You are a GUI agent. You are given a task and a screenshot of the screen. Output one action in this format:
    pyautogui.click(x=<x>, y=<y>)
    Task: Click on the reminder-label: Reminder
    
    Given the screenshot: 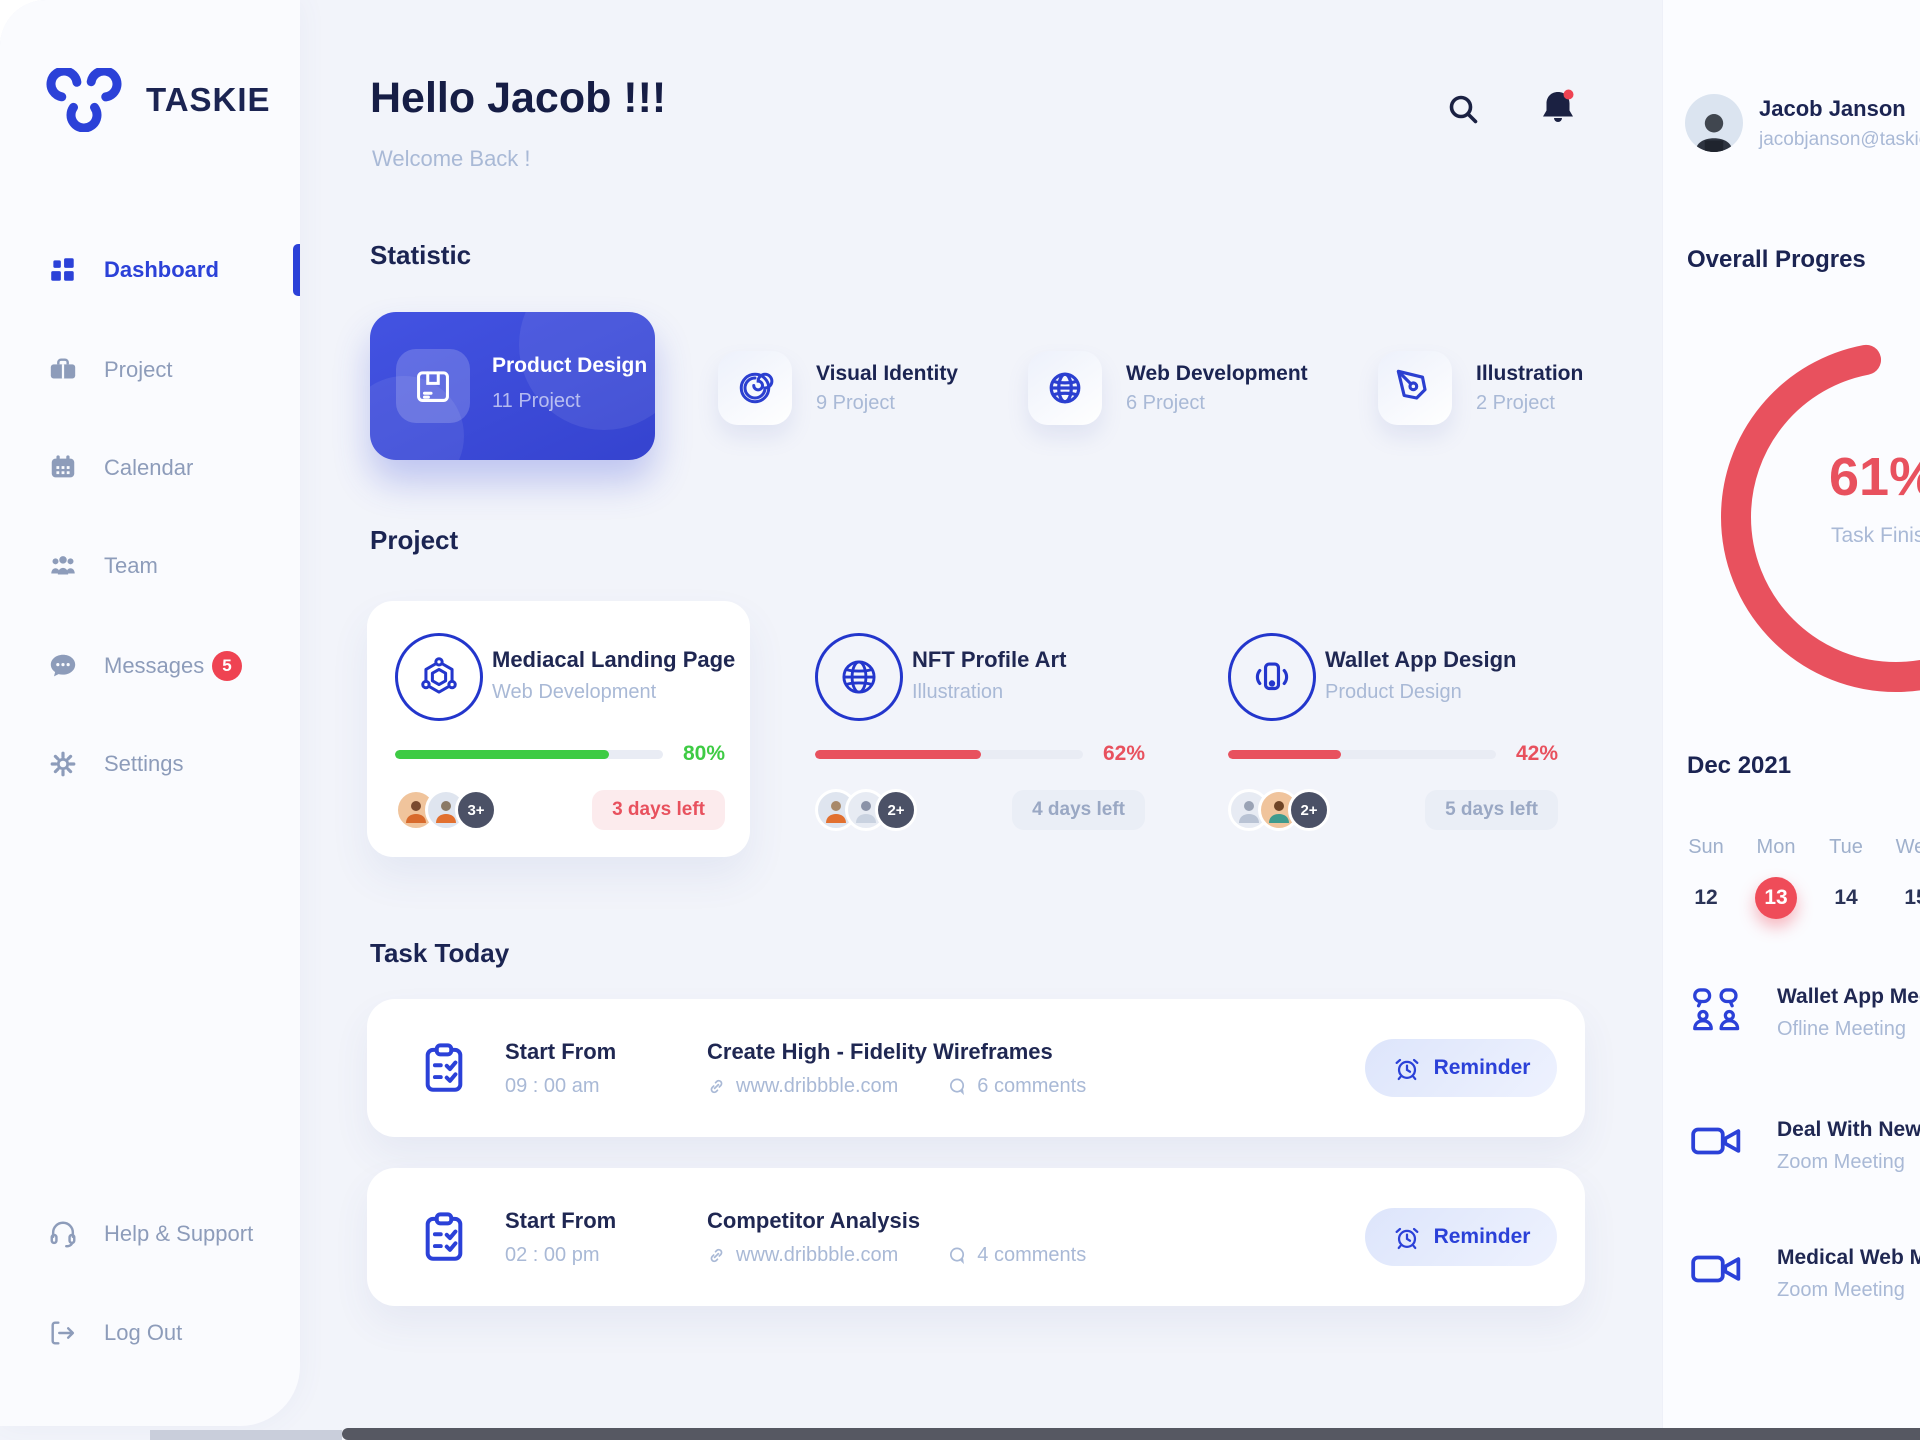 What is the action you would take?
    pyautogui.click(x=1482, y=1067)
    